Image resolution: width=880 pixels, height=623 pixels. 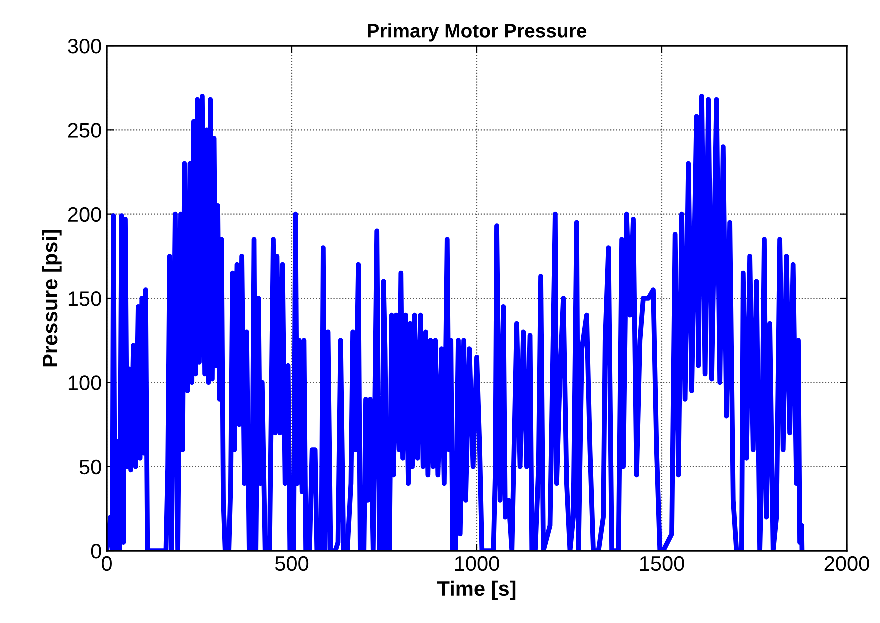 What do you see at coordinates (292, 564) in the screenshot?
I see `x-tick-label: 500` at bounding box center [292, 564].